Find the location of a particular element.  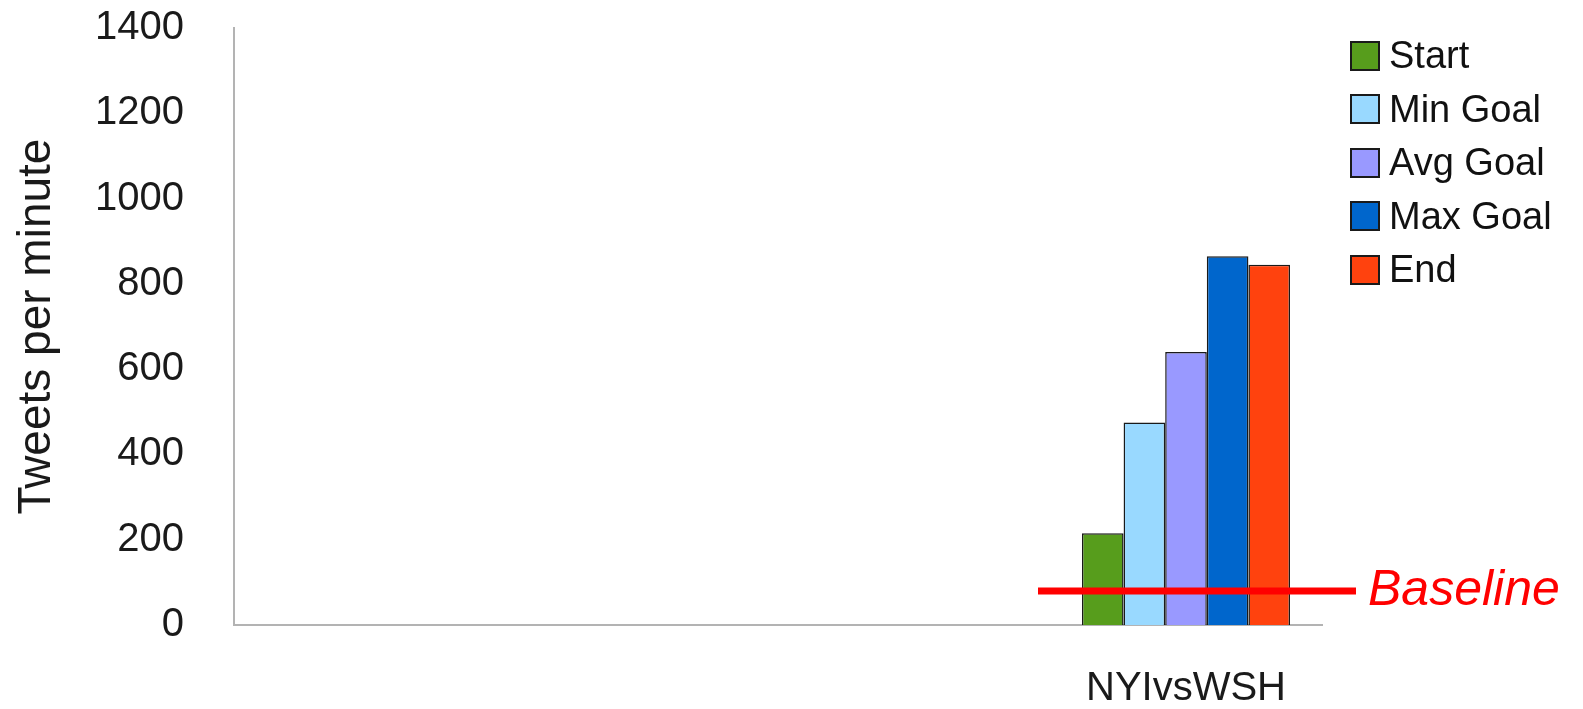

y-axis-title: Tweets per minute is located at coordinates (34, 326).